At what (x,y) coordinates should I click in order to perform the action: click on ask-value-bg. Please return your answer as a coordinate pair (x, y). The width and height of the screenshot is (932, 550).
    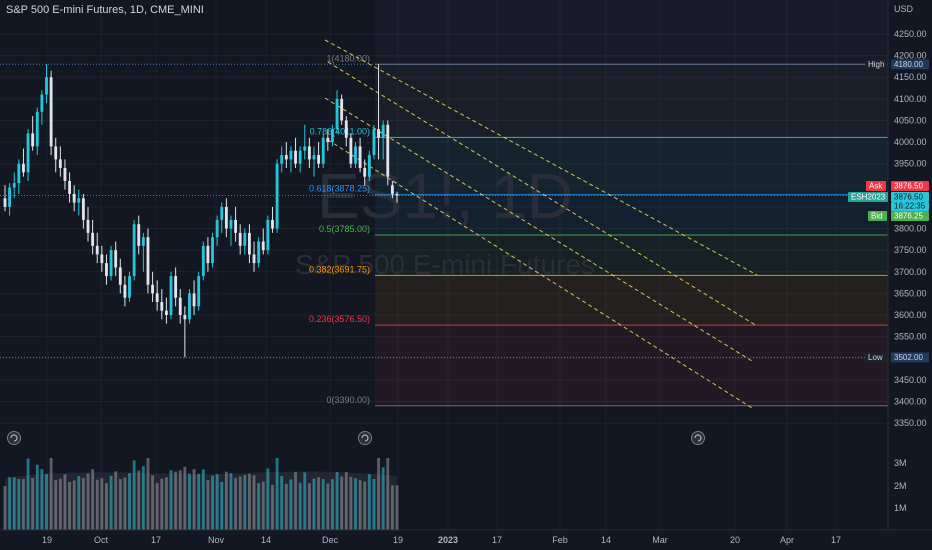
    Looking at the image, I should click on (910, 186).